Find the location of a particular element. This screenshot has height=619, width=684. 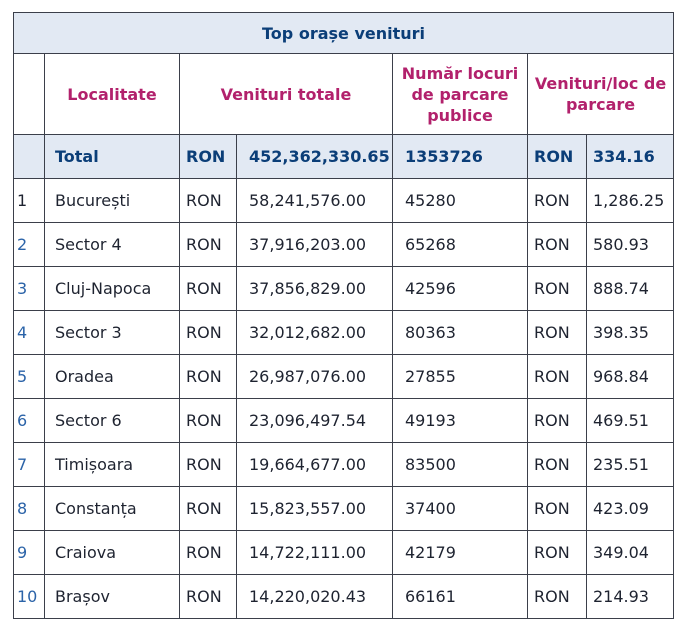

table-row: 7 Timișoara RON 19,664,677.00 83500 RON 235.51 is located at coordinates (344, 464).